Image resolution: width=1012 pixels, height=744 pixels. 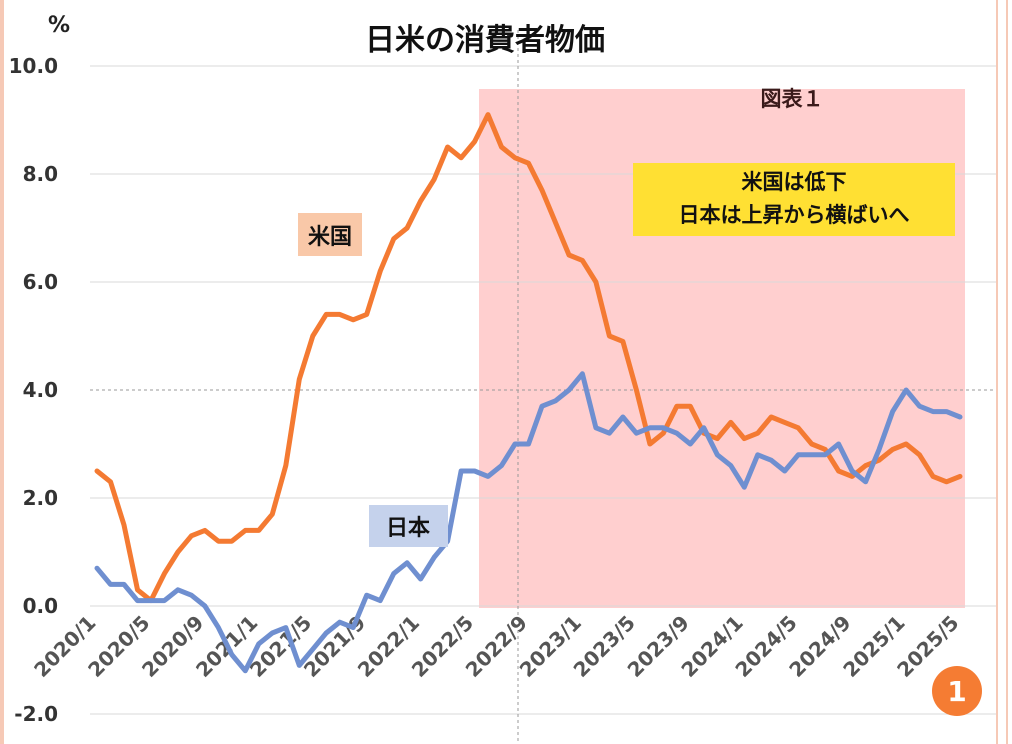 I want to click on y-tick-label: 2.0, so click(x=40, y=498).